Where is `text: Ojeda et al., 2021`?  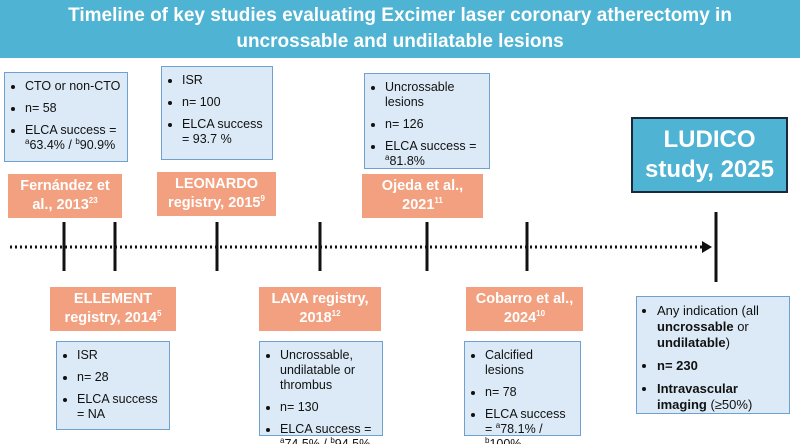
text: Ojeda et al., 2021 is located at coordinates (422, 195).